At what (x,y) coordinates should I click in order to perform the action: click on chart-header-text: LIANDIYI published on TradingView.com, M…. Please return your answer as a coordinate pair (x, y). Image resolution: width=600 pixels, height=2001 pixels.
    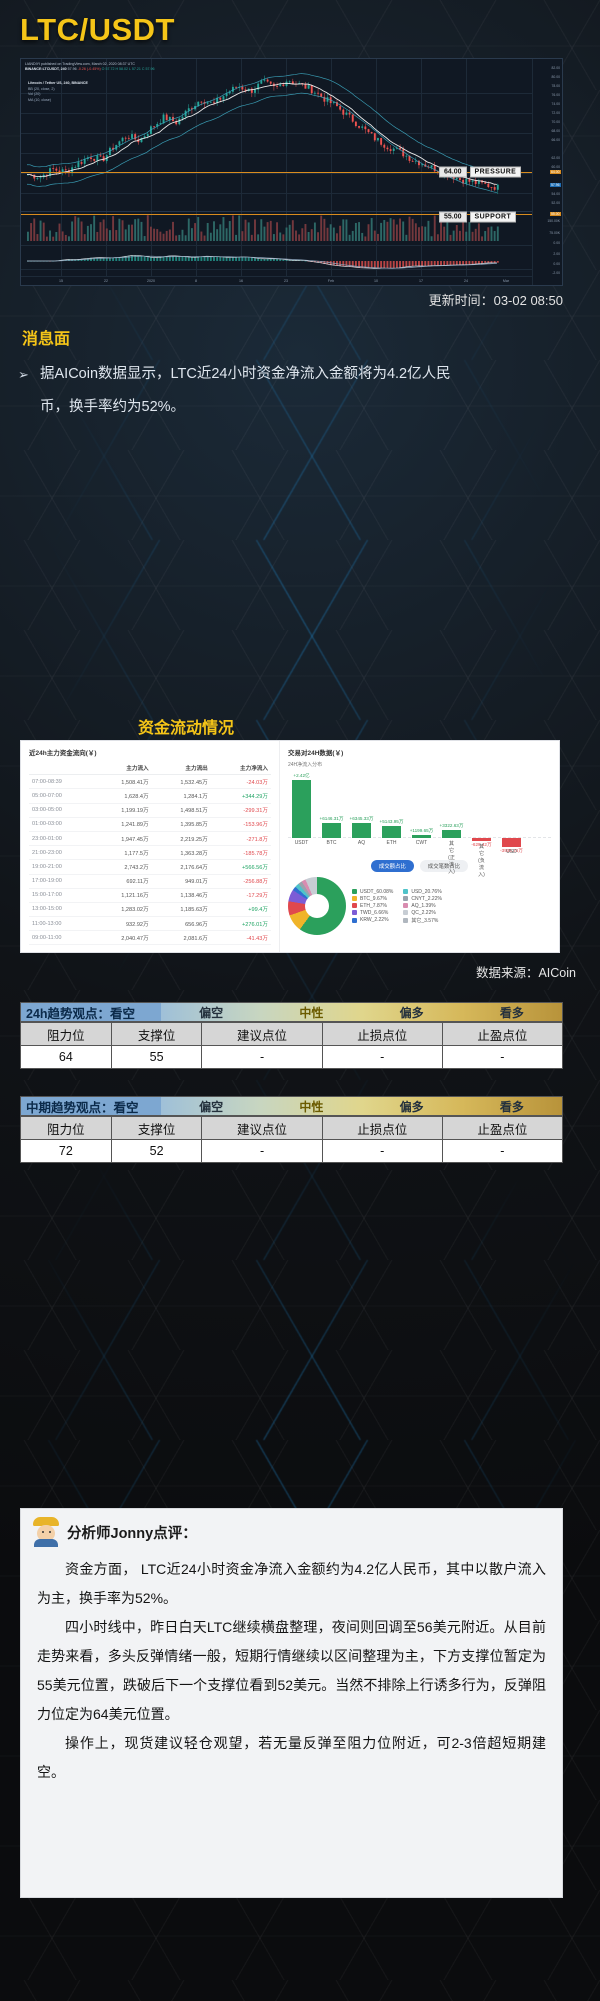
    Looking at the image, I should click on (90, 66).